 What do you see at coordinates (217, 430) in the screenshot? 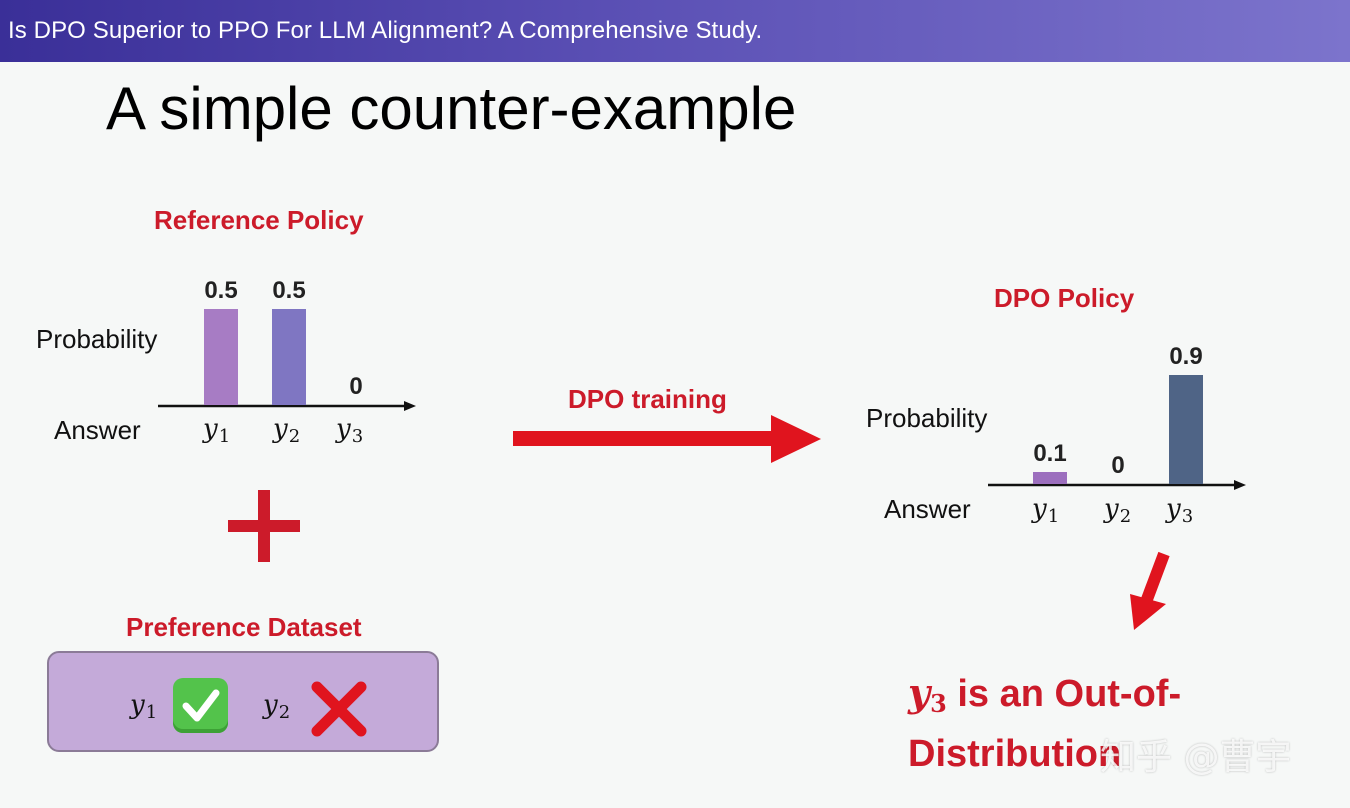
I see `ref-tick-y1: y1` at bounding box center [217, 430].